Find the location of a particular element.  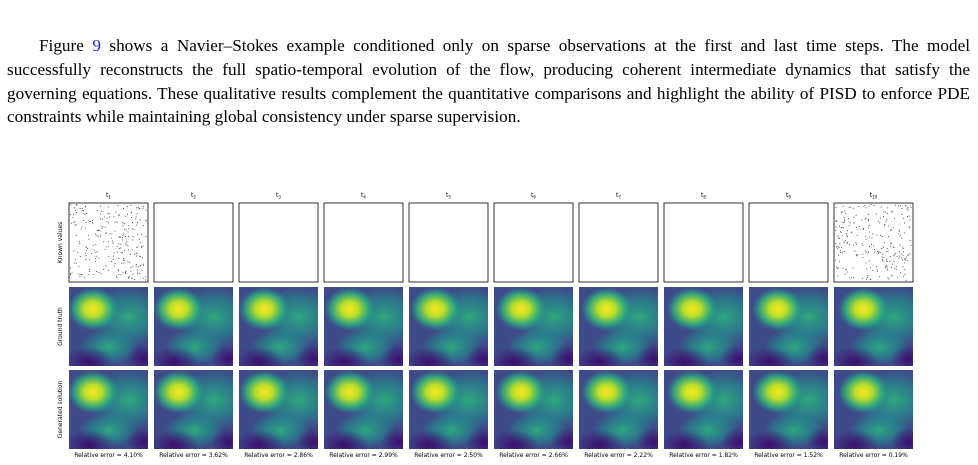

figure-ref: 9 is located at coordinates (96, 45).